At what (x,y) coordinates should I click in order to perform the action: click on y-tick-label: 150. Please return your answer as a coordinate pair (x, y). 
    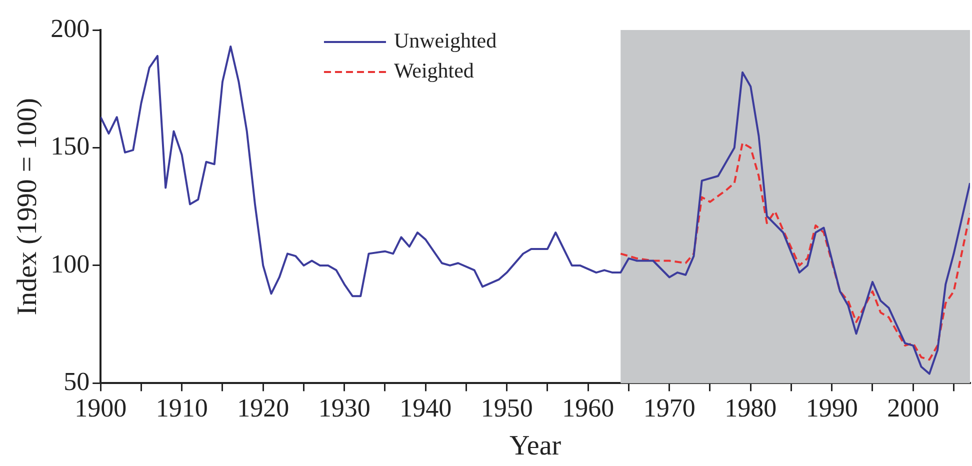
    Looking at the image, I should click on (70, 146).